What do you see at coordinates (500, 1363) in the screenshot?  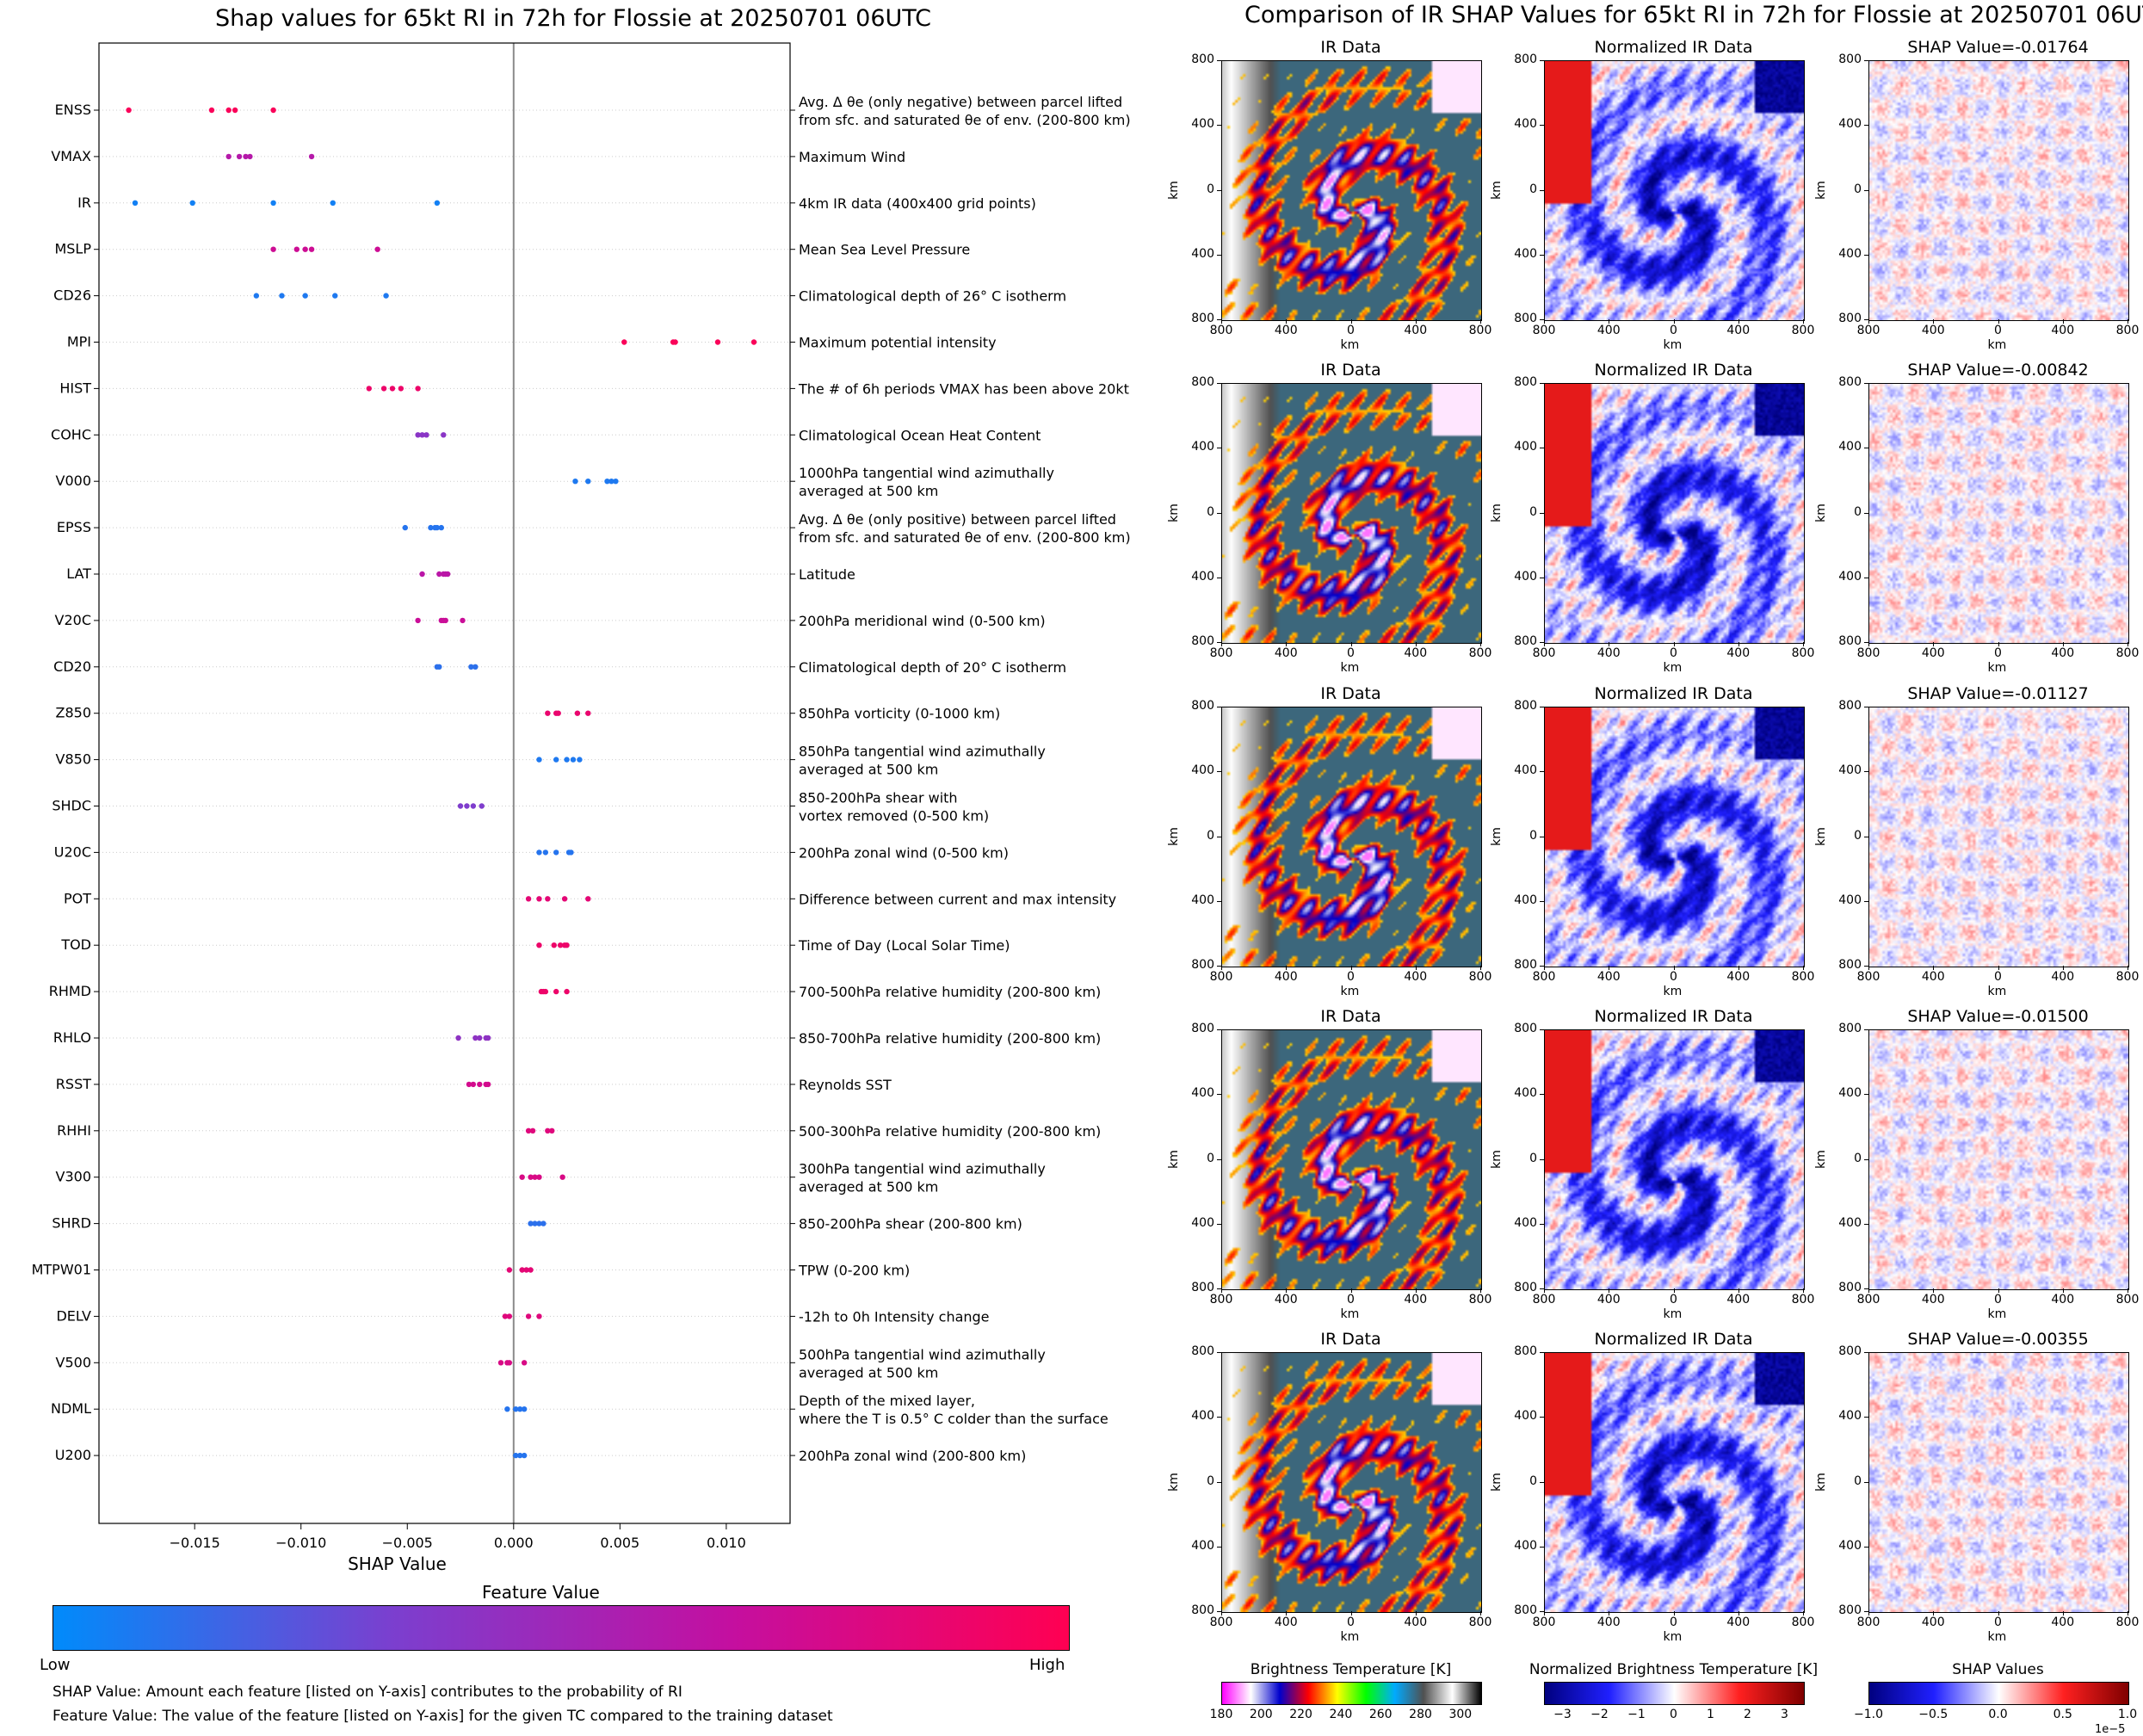 I see `shap-point-v500` at bounding box center [500, 1363].